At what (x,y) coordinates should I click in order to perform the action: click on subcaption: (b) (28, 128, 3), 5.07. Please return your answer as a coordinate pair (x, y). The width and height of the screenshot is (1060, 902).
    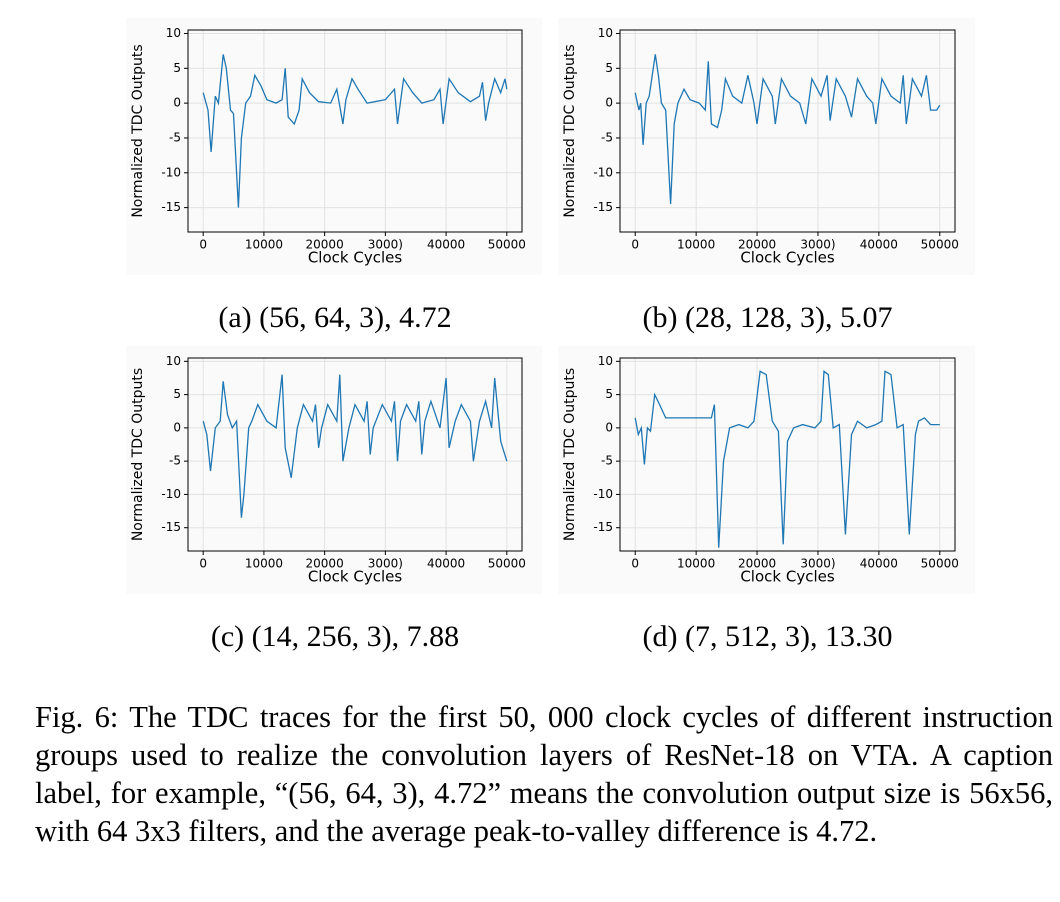
    Looking at the image, I should click on (768, 317).